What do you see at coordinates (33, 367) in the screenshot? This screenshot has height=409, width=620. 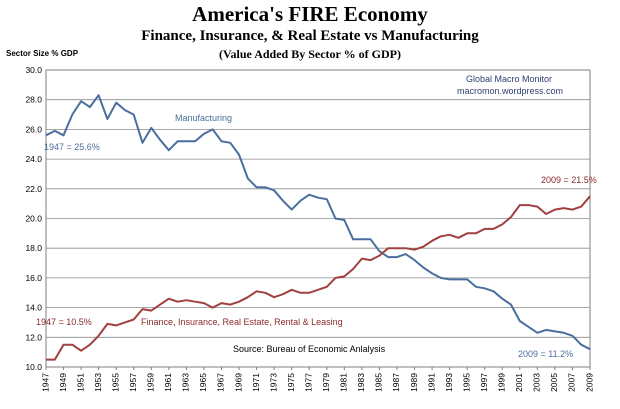 I see `y-tick-label: 10.0` at bounding box center [33, 367].